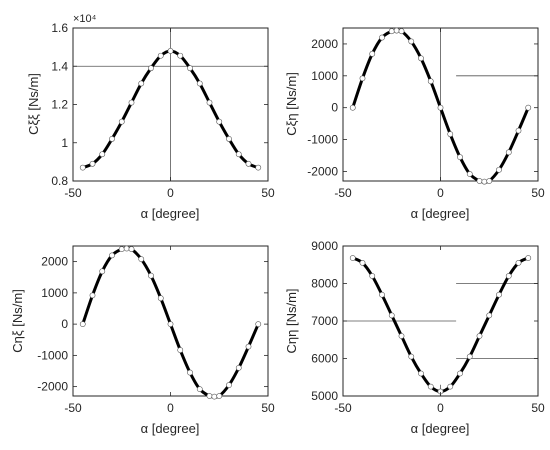 The width and height of the screenshot is (550, 450). What do you see at coordinates (291, 104) in the screenshot?
I see `y-axis-label: Cξη [Ns/m]` at bounding box center [291, 104].